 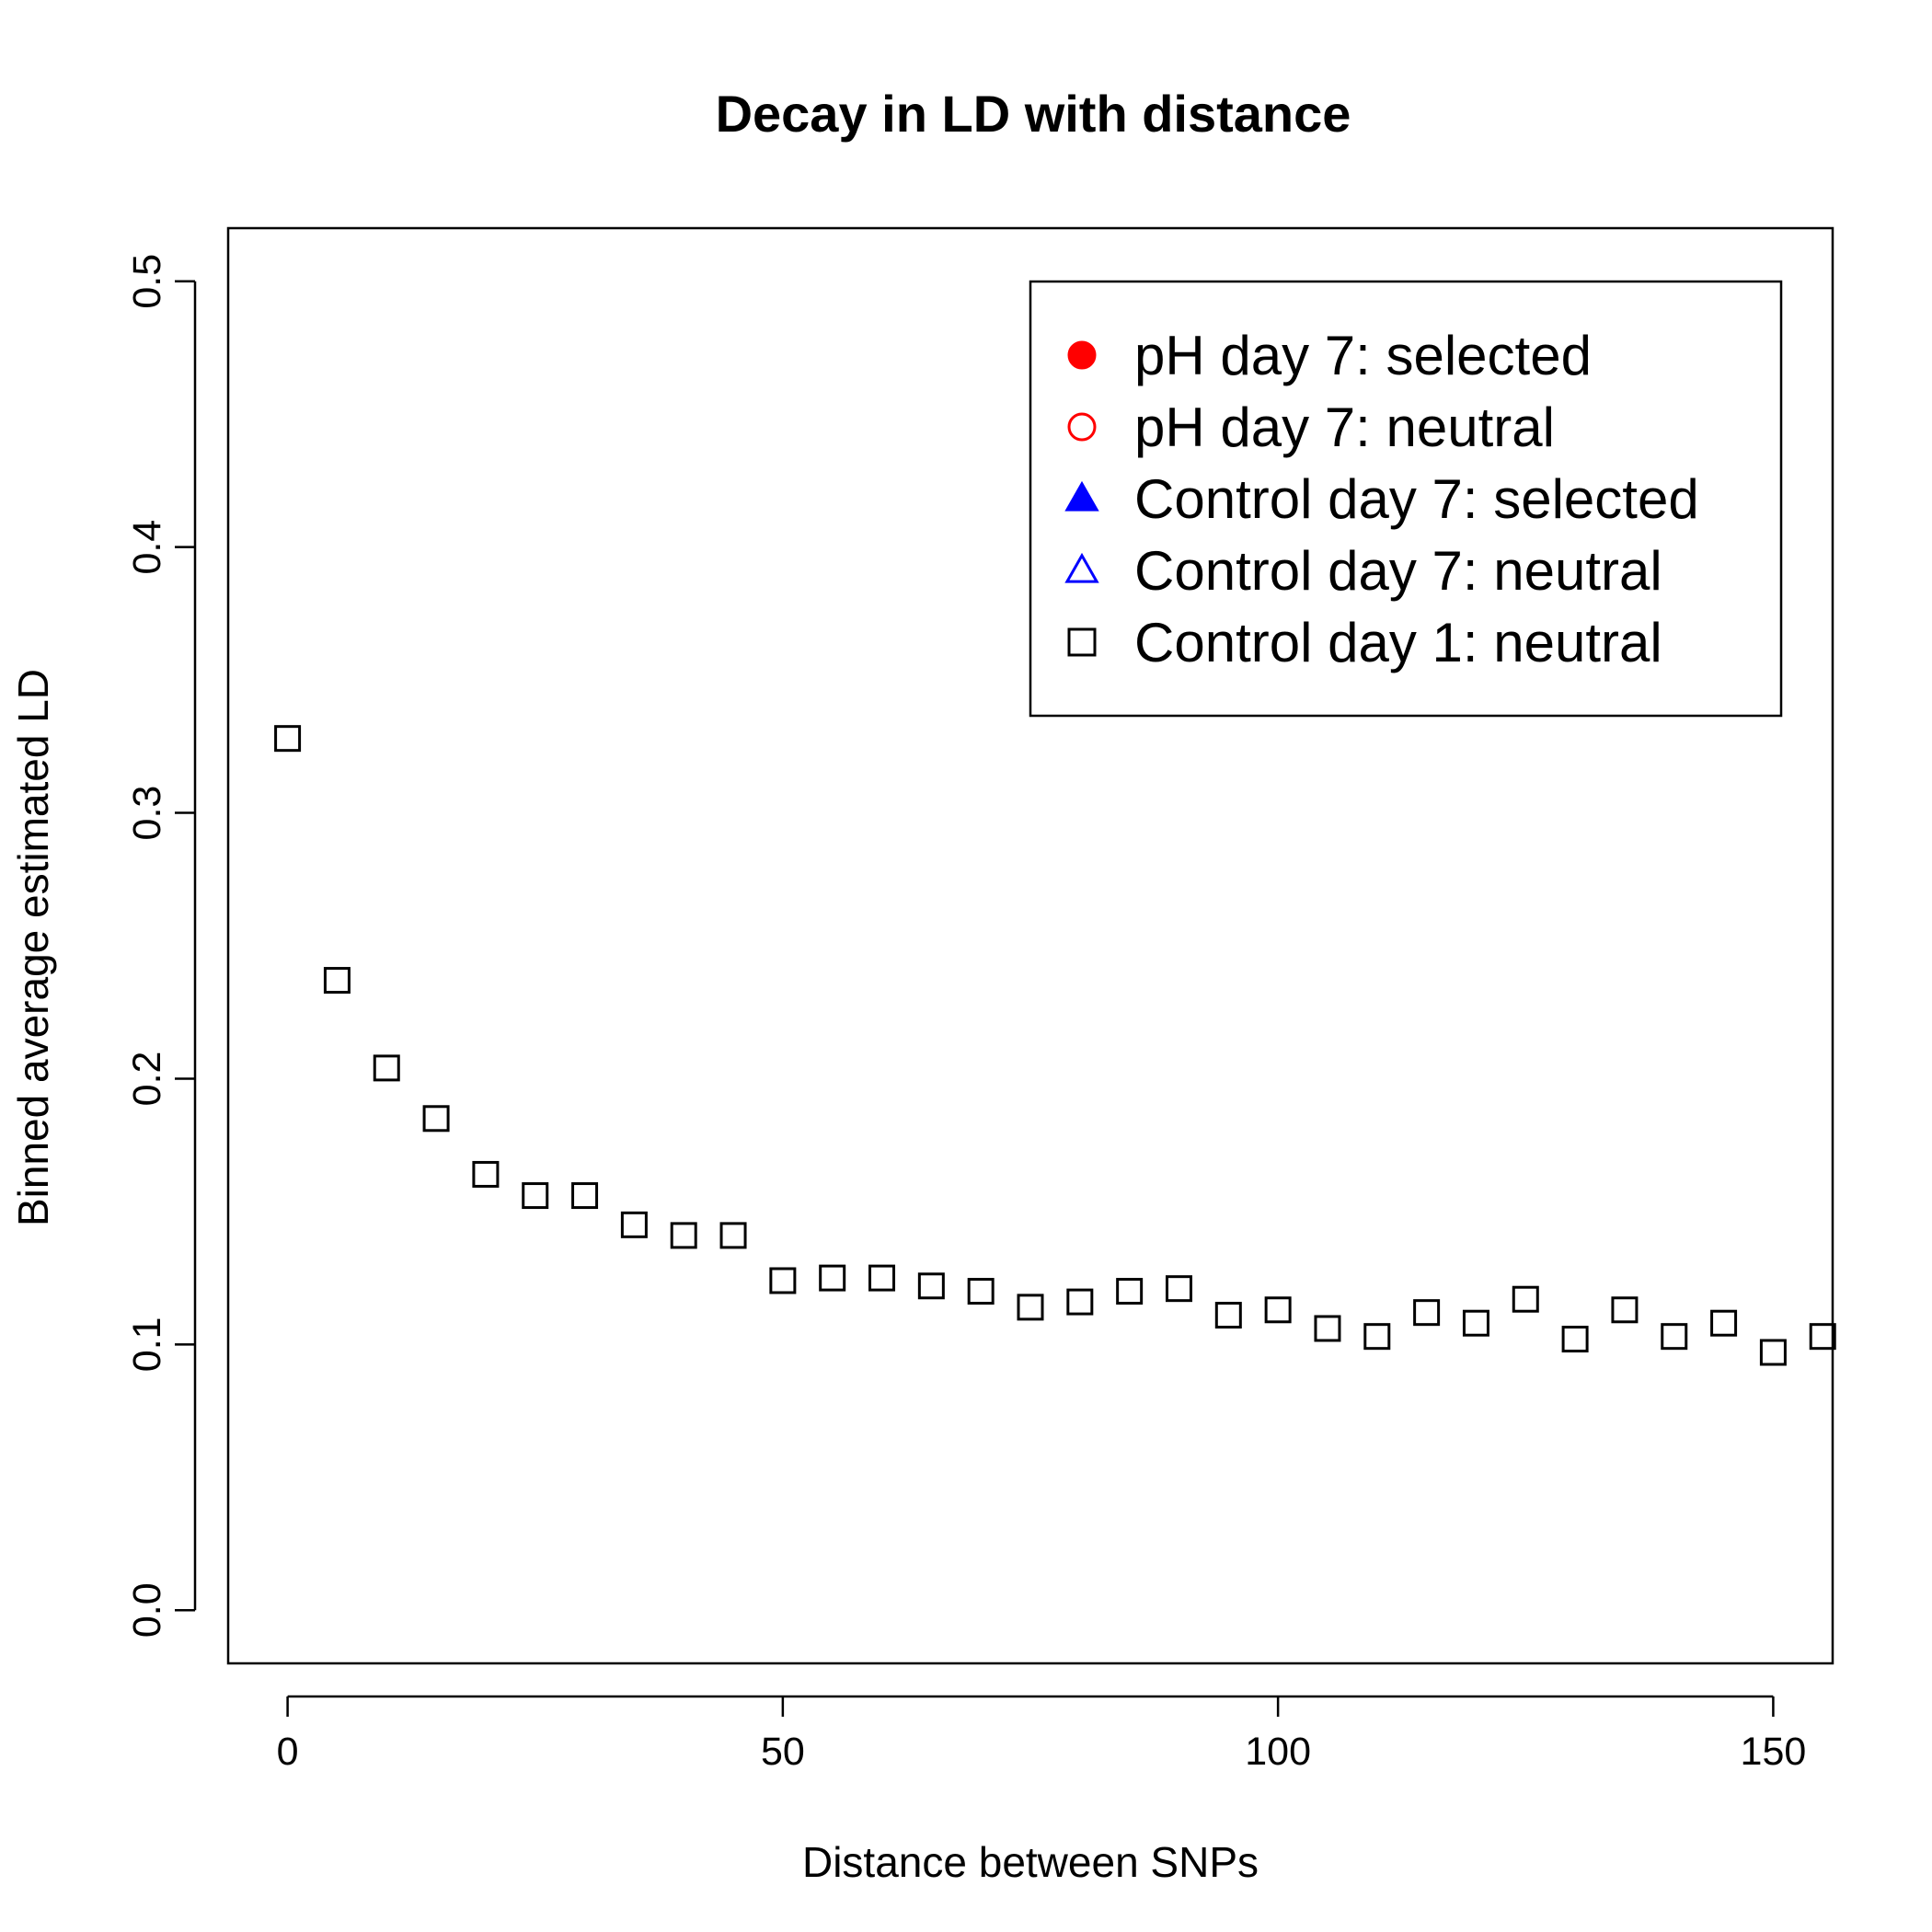 What do you see at coordinates (161, 946) in the screenshot?
I see `y-axis: 0.0 0.1 0.2 0.3 0.4 0.5` at bounding box center [161, 946].